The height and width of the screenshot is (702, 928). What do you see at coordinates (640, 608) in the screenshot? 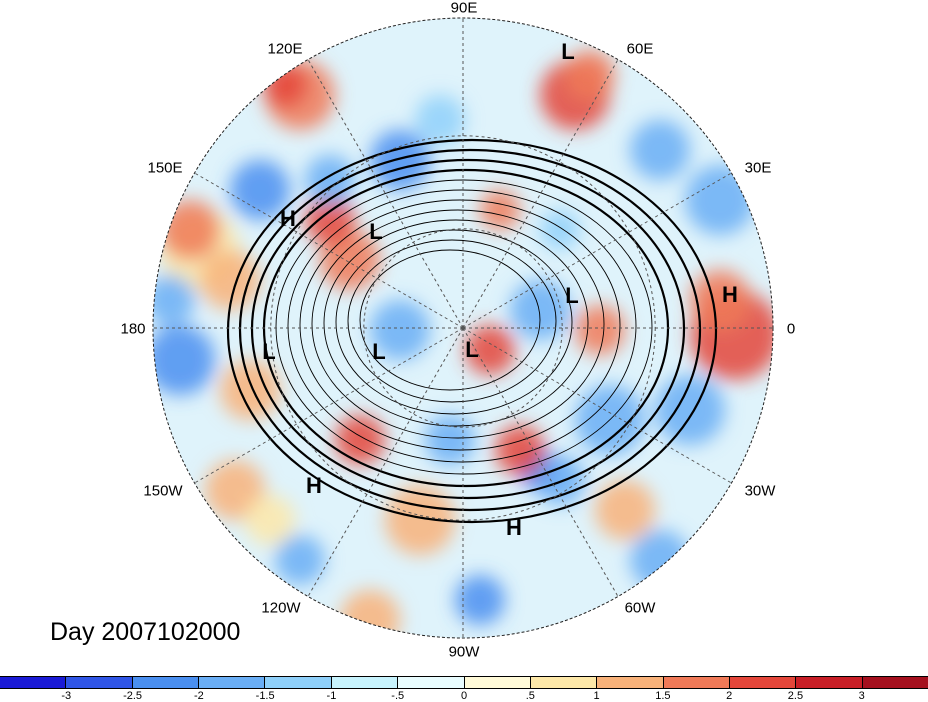
I see `lon-label-60w: 60W` at bounding box center [640, 608].